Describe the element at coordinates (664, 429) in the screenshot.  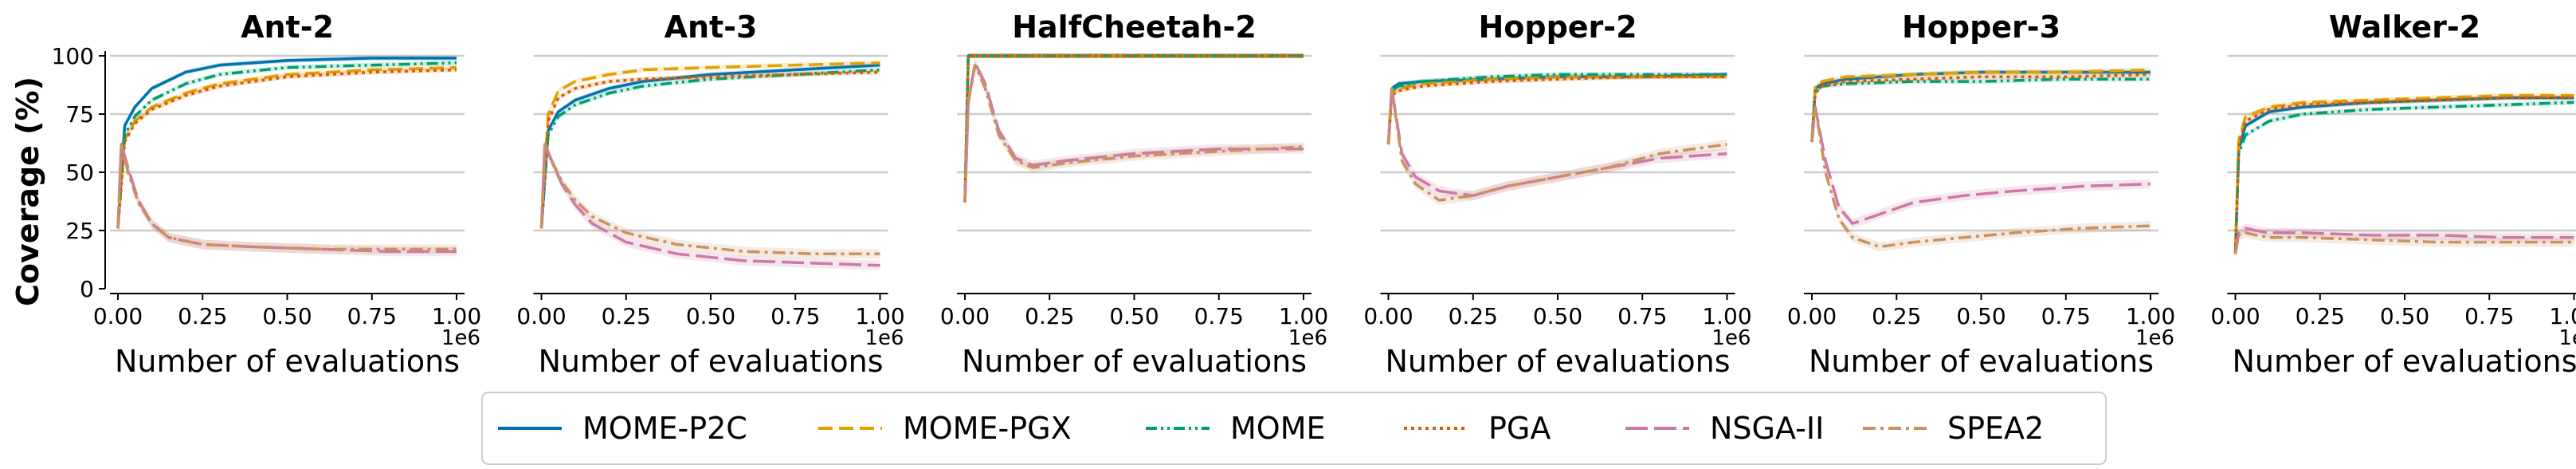
I see `legend-label: MOME-P2C` at that location.